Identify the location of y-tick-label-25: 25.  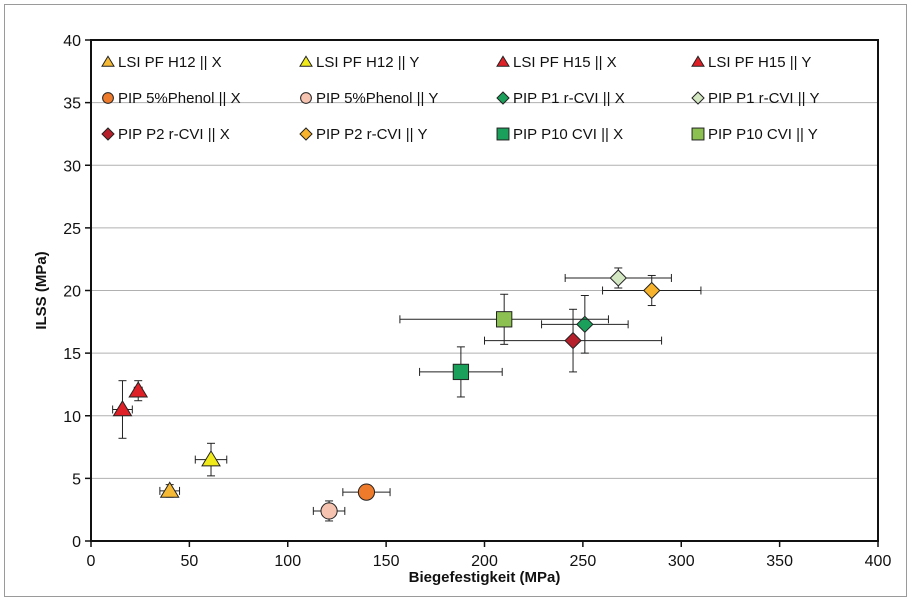
(72, 229).